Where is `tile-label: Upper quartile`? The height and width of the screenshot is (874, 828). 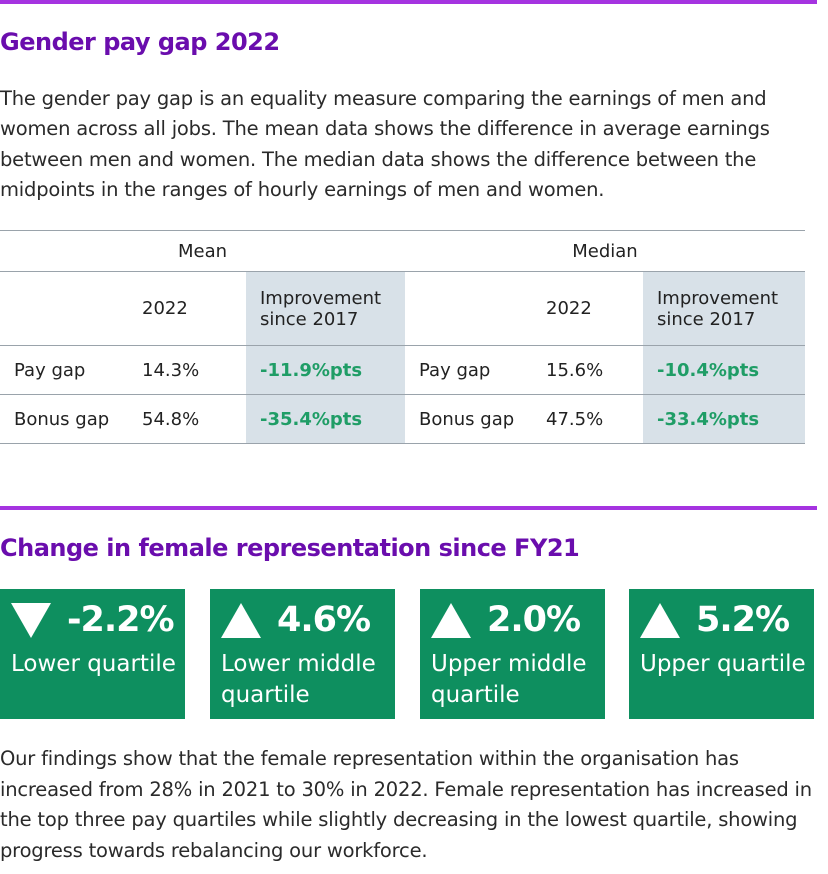 tile-label: Upper quartile is located at coordinates (723, 664).